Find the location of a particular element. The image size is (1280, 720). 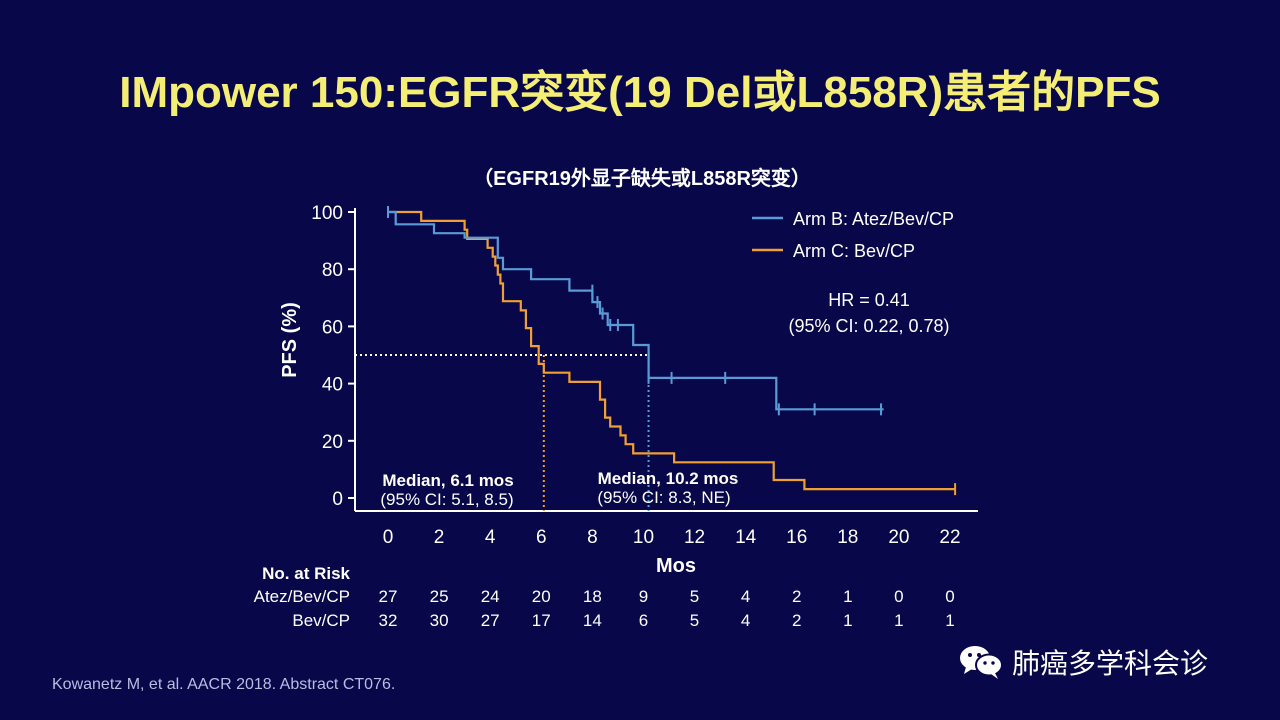

watermark: 肺癌多学科会诊 is located at coordinates (1083, 662).